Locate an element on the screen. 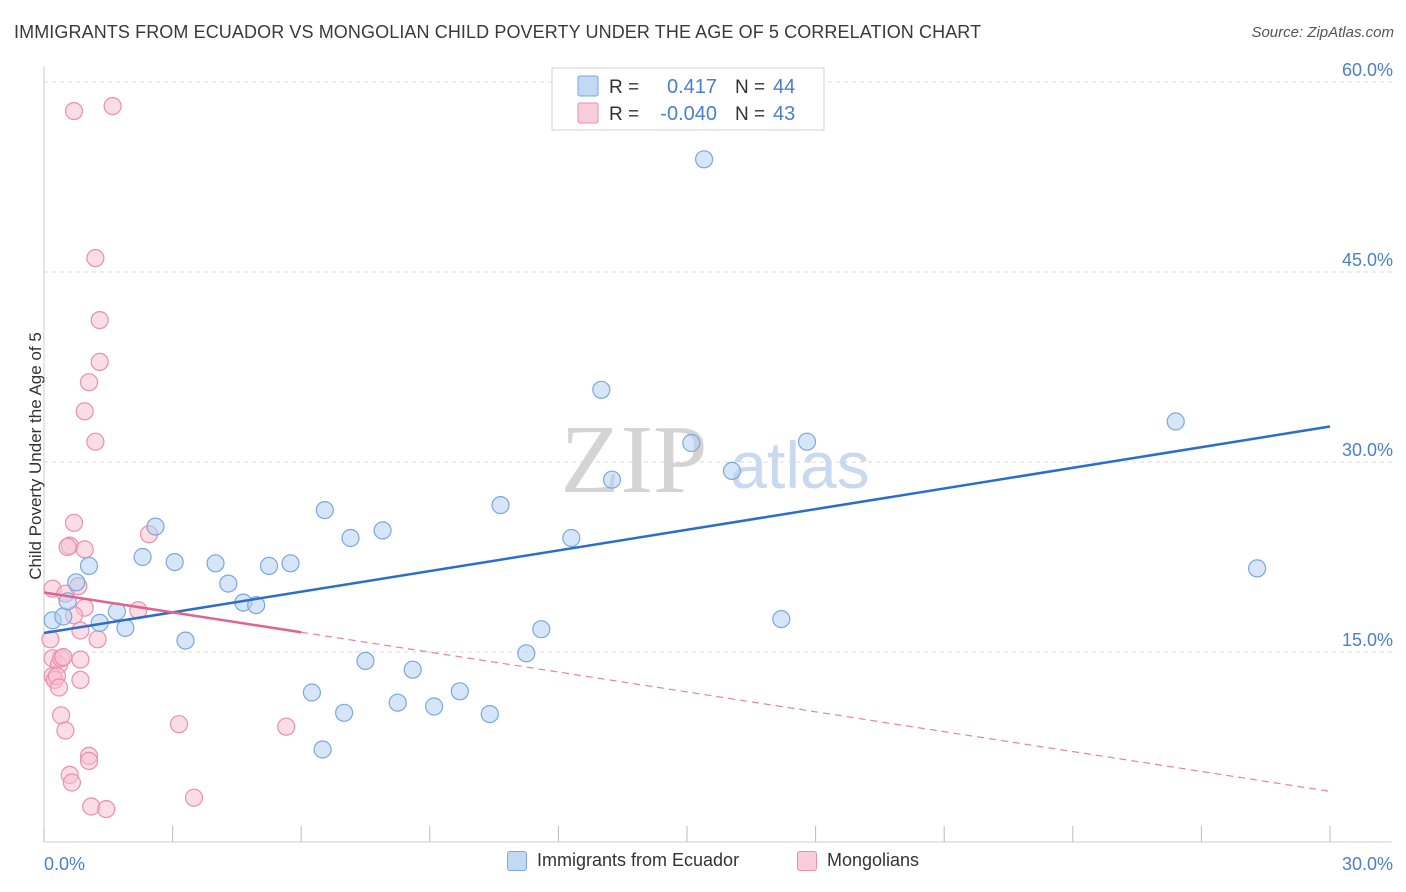 The height and width of the screenshot is (892, 1406). stats-swatch-pink is located at coordinates (588, 113).